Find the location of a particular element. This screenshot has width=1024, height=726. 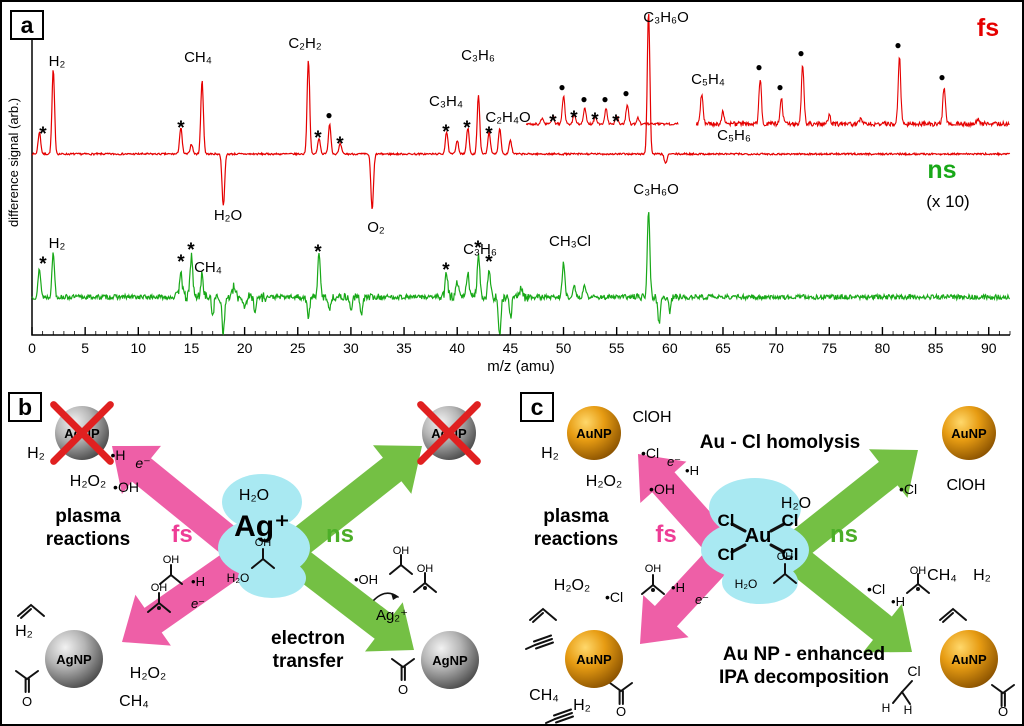

x-tick-label: 25 is located at coordinates (298, 348).